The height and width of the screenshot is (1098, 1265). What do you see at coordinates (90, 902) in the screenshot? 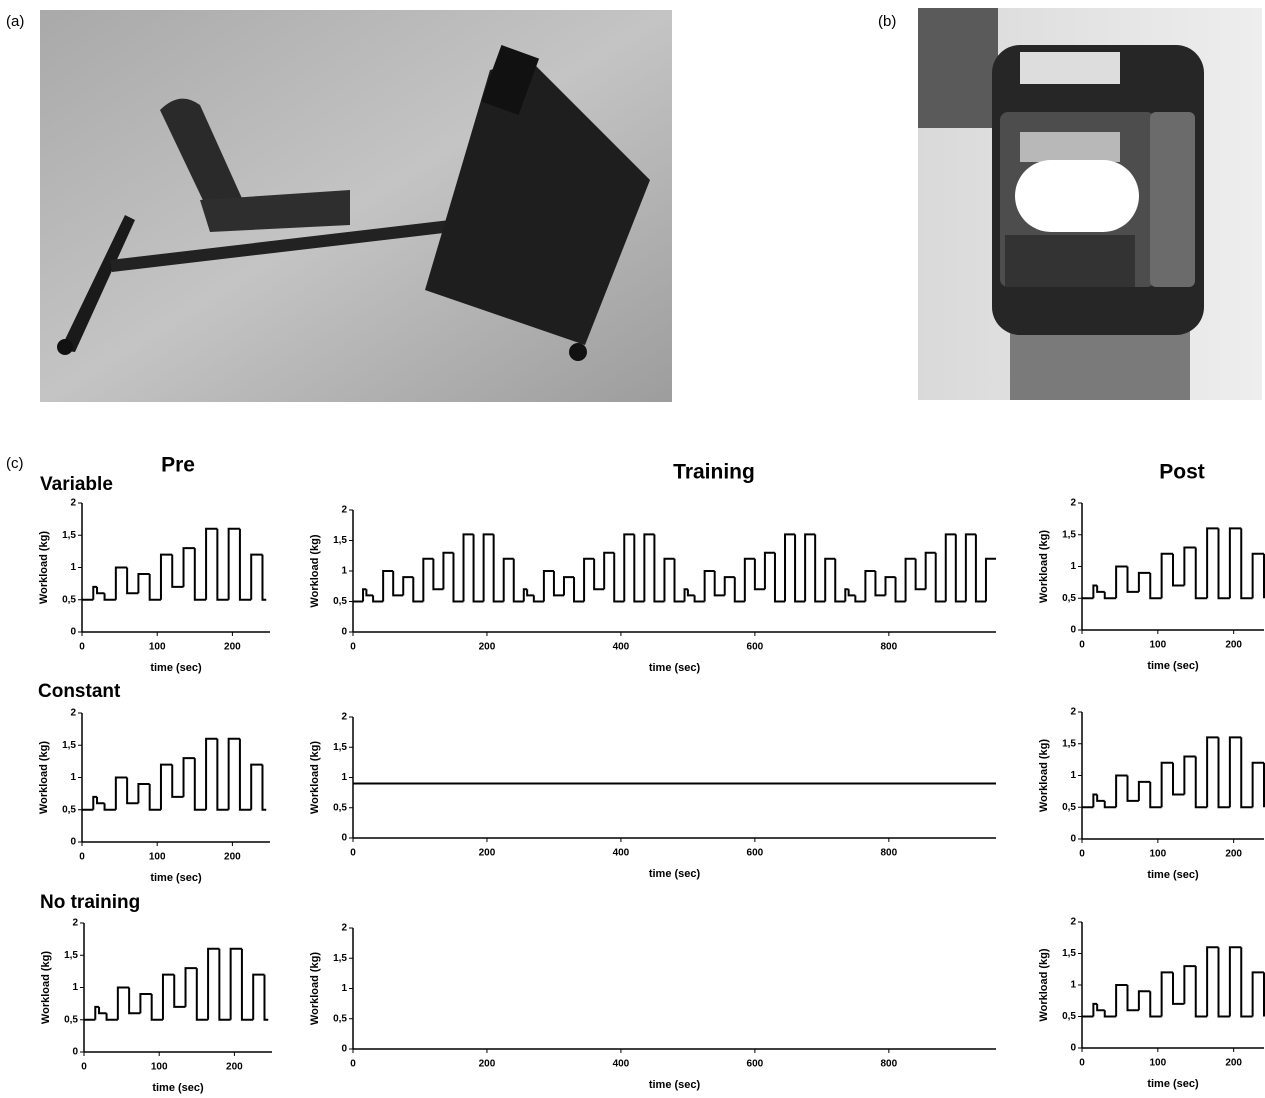
I see `row-label: No training` at bounding box center [90, 902].